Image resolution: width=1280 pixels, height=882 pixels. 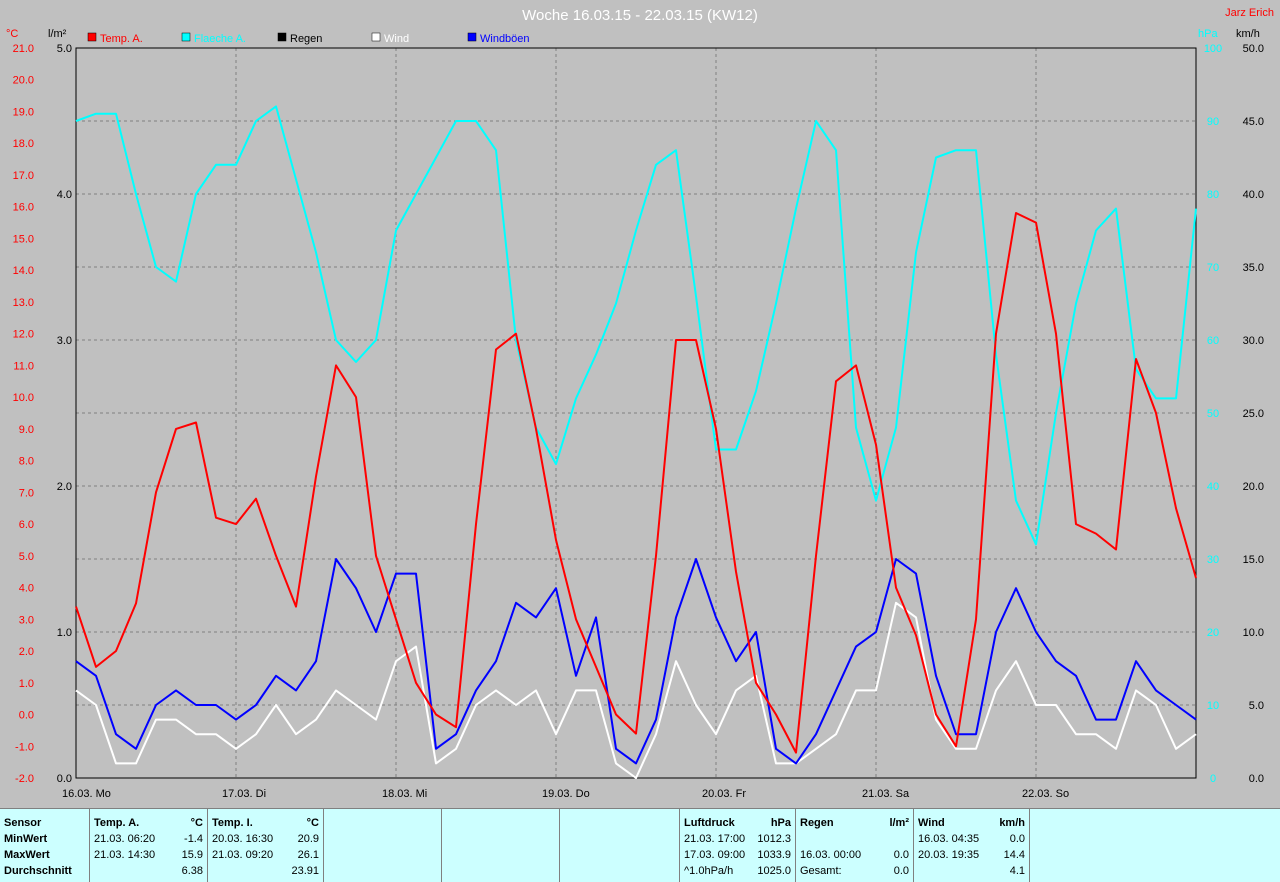 I want to click on legend-label: Regen, so click(x=306, y=39).